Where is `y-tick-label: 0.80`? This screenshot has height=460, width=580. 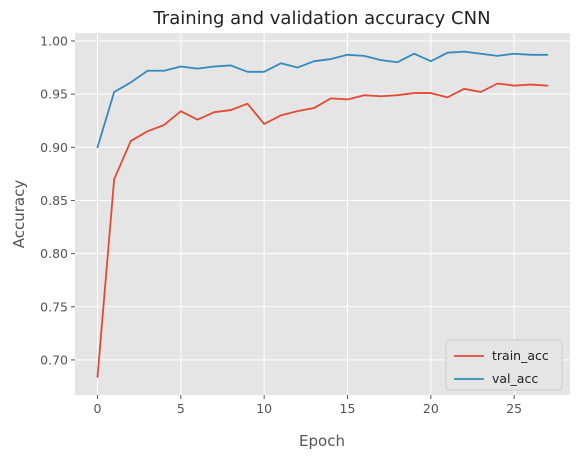
y-tick-label: 0.80 is located at coordinates (54, 253).